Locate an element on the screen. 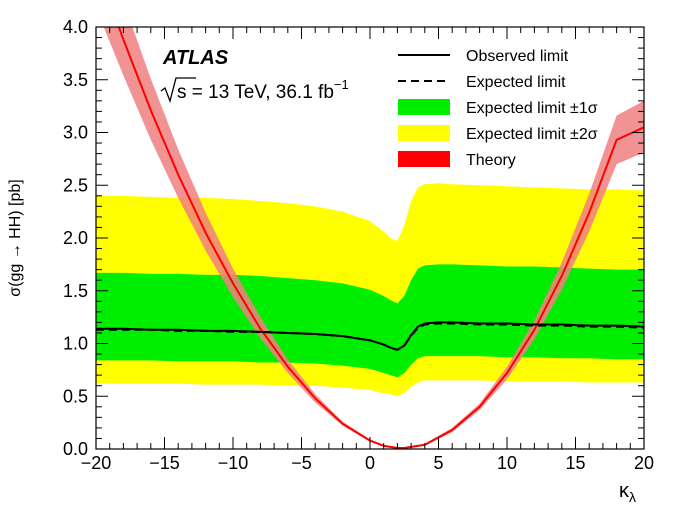 Image resolution: width=678 pixels, height=511 pixels. legend-item: Expected limit ±1σ is located at coordinates (498, 108).